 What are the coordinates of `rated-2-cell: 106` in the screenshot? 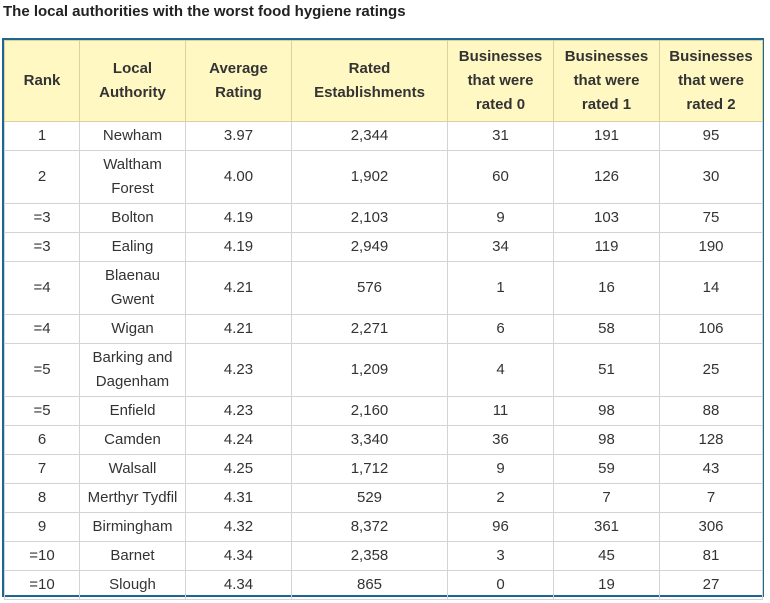 It's located at (711, 329).